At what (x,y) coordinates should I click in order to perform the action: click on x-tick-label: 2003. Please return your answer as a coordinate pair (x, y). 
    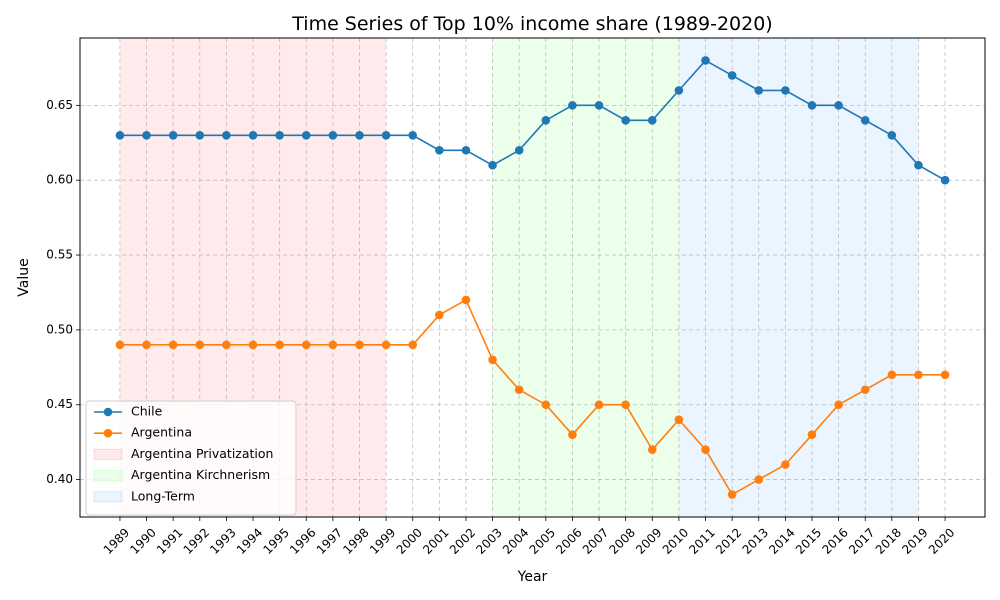
    Looking at the image, I should click on (488, 540).